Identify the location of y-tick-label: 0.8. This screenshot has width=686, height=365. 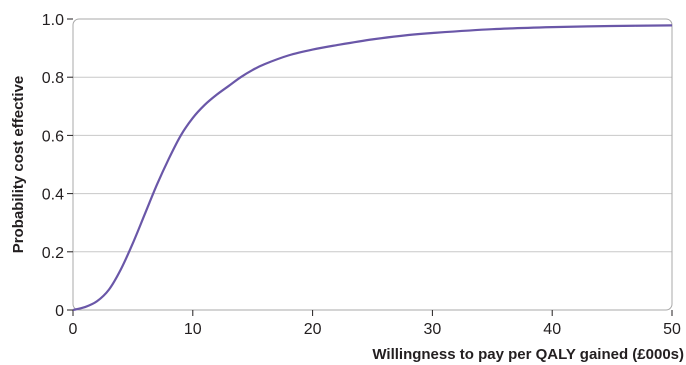
(53, 78).